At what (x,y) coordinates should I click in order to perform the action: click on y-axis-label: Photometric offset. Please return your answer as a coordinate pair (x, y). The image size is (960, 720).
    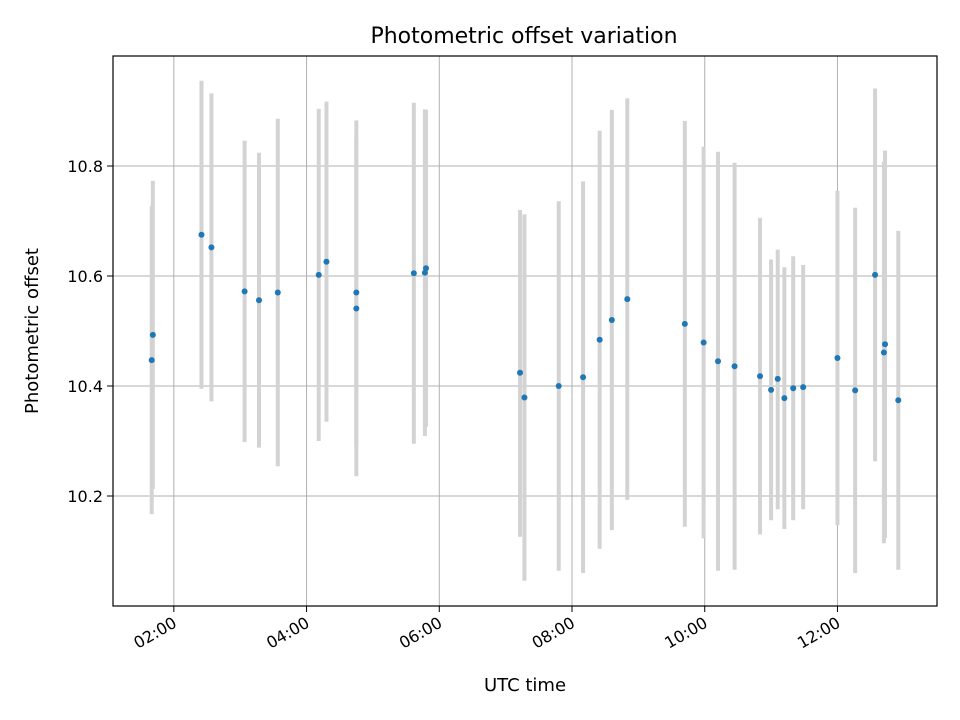
    Looking at the image, I should click on (32, 331).